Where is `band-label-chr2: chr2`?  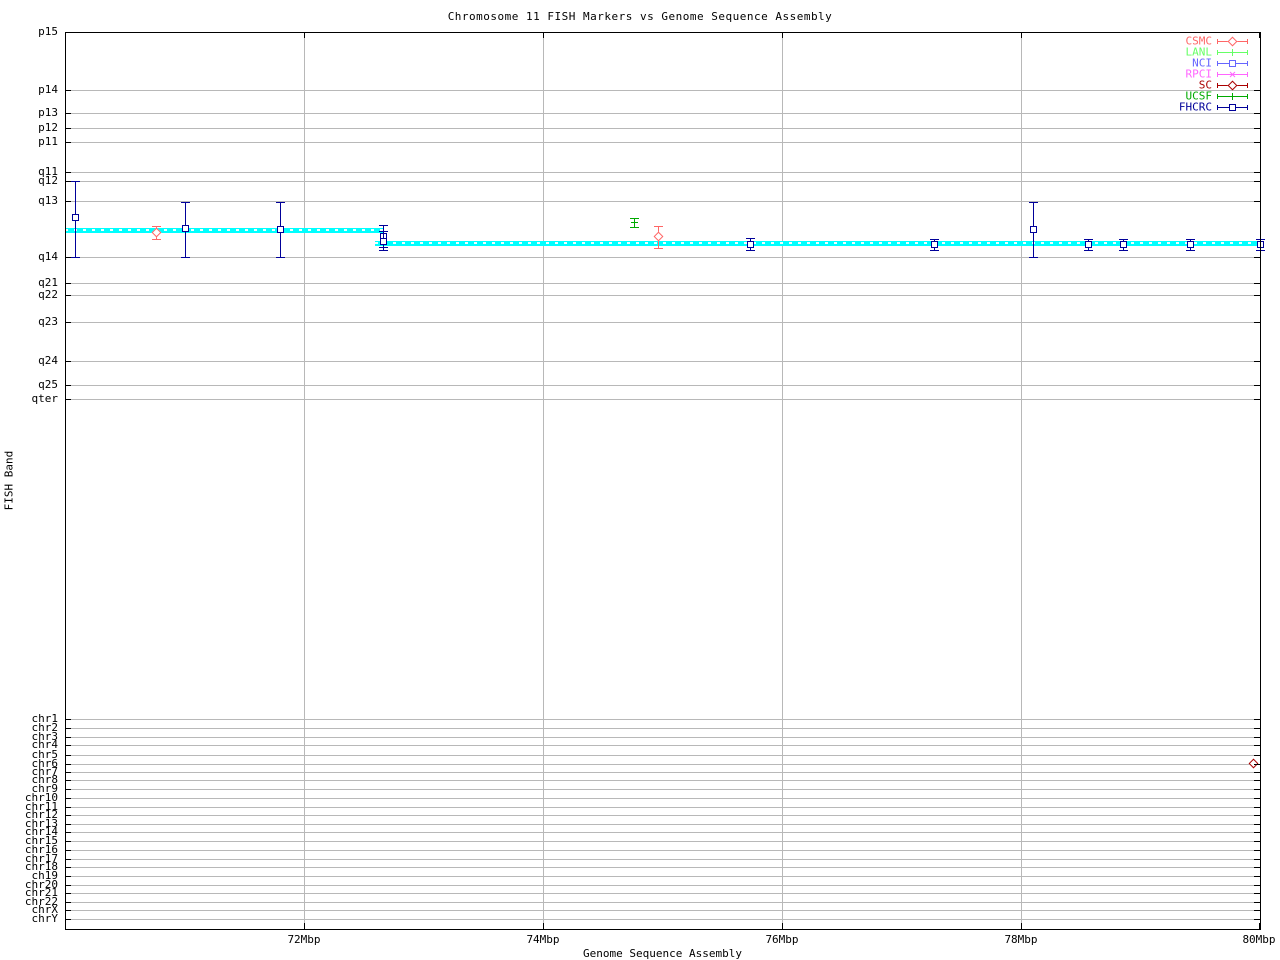 band-label-chr2: chr2 is located at coordinates (45, 727).